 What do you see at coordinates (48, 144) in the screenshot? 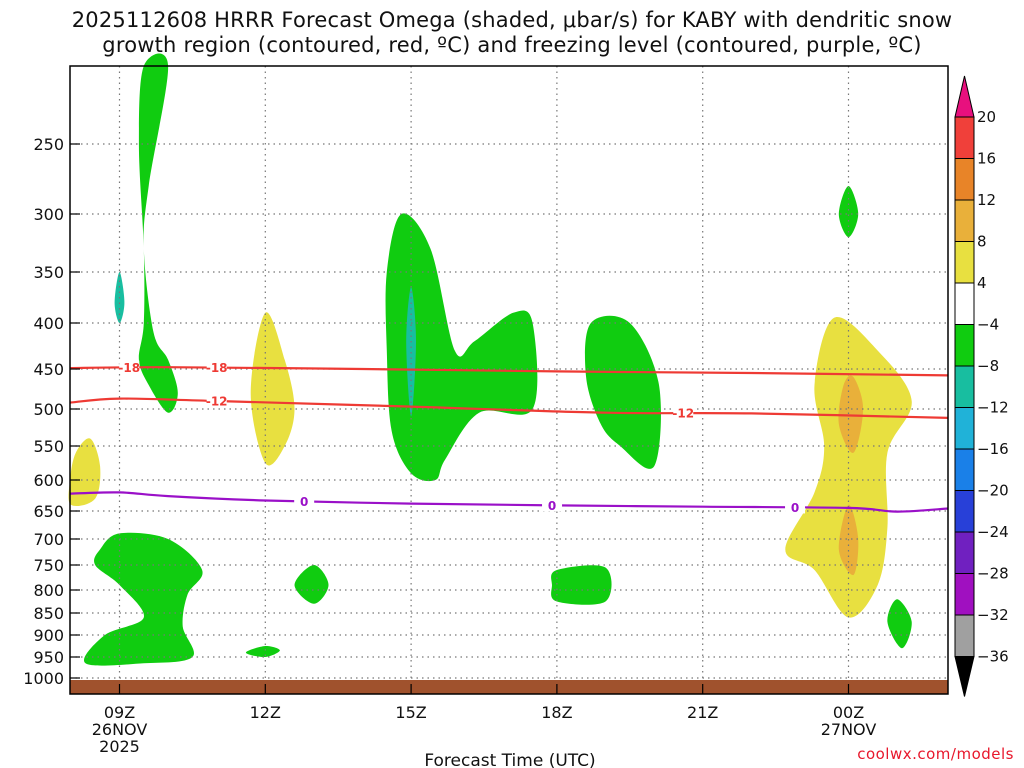
I see `y-tick-label: 250` at bounding box center [48, 144].